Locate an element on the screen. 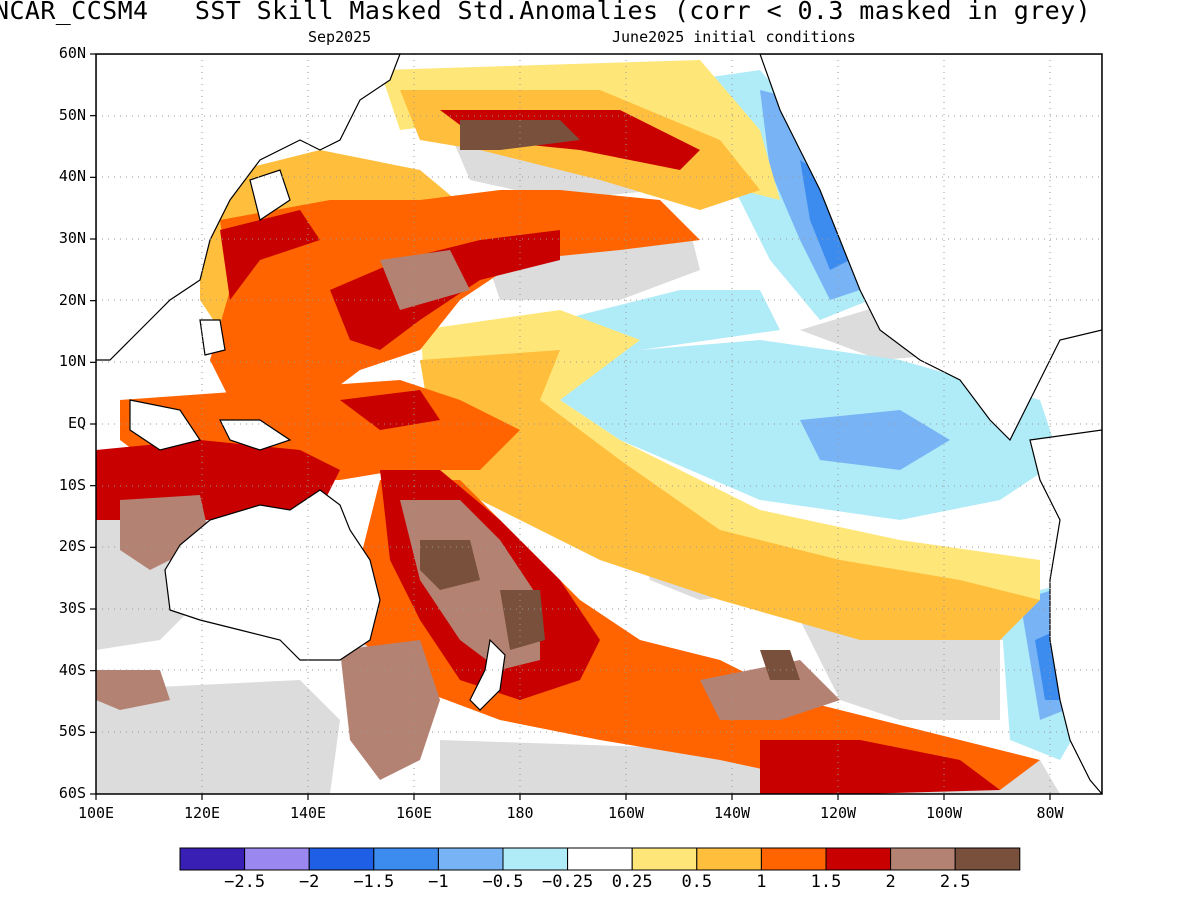 This screenshot has height=900, width=1200. lat-label-50s: 50S is located at coordinates (72, 731).